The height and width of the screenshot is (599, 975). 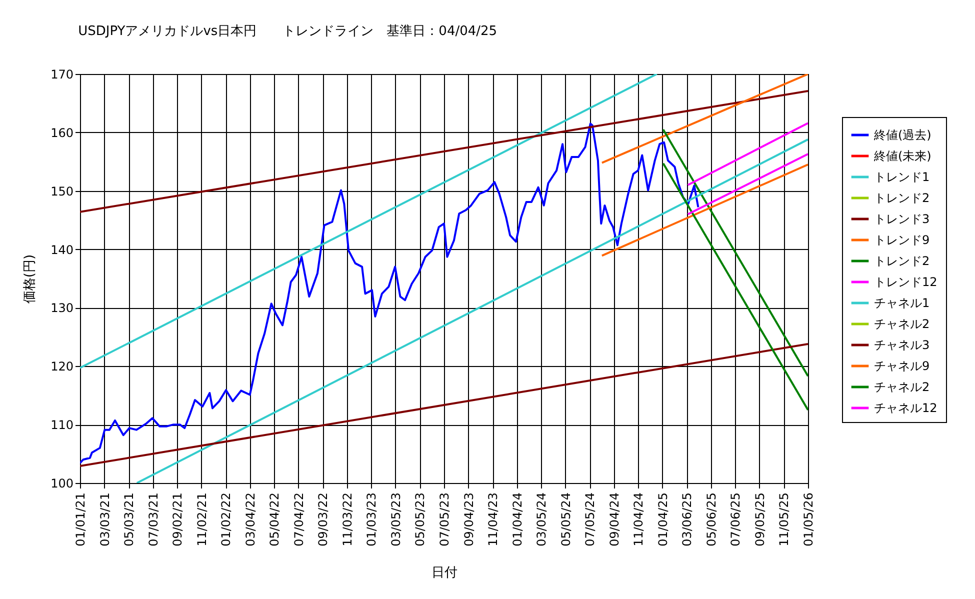 What do you see at coordinates (902, 135) in the screenshot?
I see `legend-label: 終値(過去)` at bounding box center [902, 135].